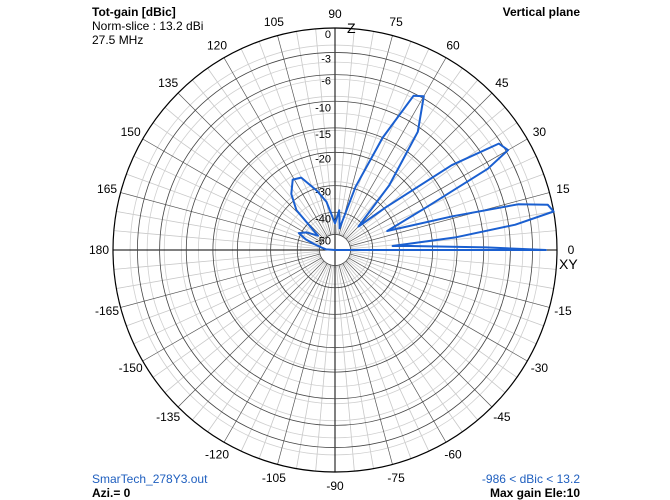 The image size is (670, 500). What do you see at coordinates (568, 264) in the screenshot?
I see `xy-axis-label: XY` at bounding box center [568, 264].